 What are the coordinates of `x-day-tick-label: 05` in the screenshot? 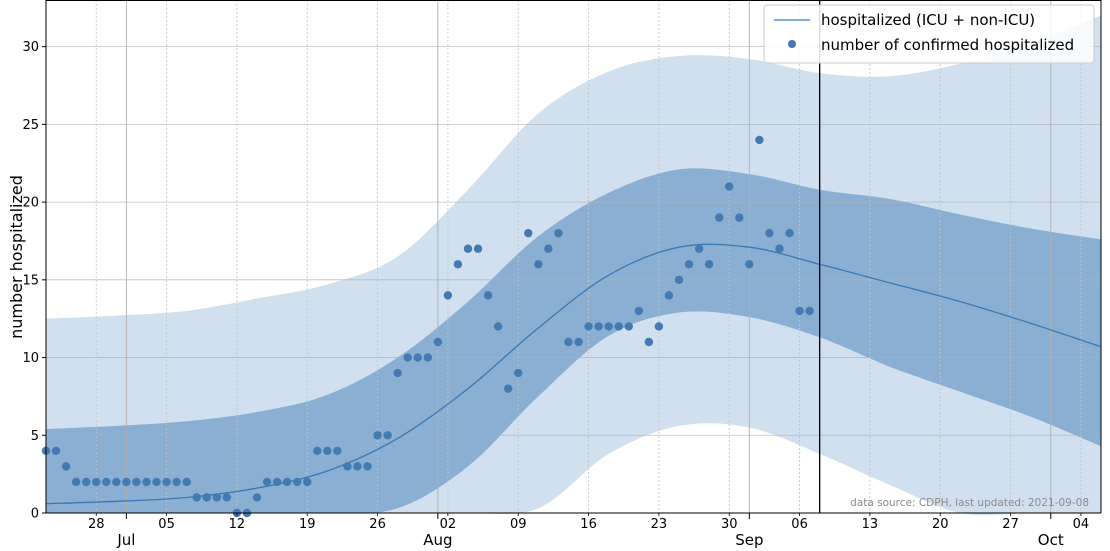 It's located at (166, 524).